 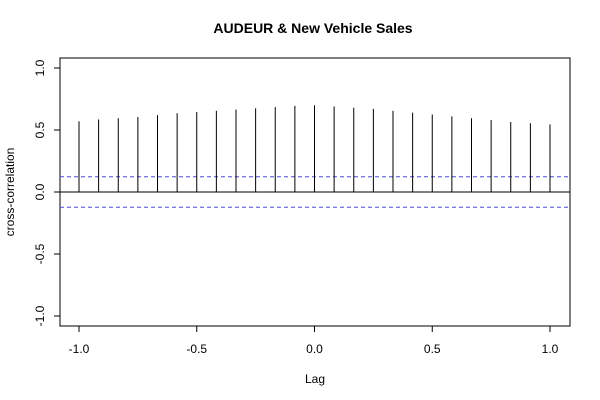 I want to click on y-axis: -1.0 -0.5 0.0 0.5 1.0, so click(x=46, y=192).